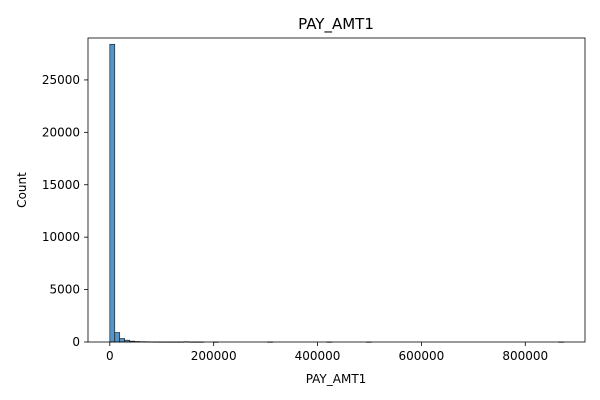  I want to click on y-tick-label: 20000, so click(61, 132).